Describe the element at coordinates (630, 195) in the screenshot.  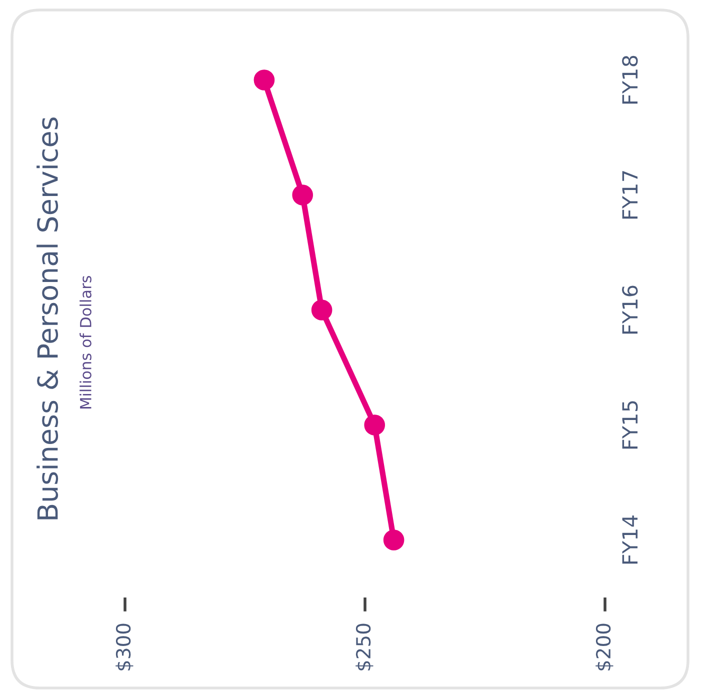
I see `y-tick-label: FY17` at that location.